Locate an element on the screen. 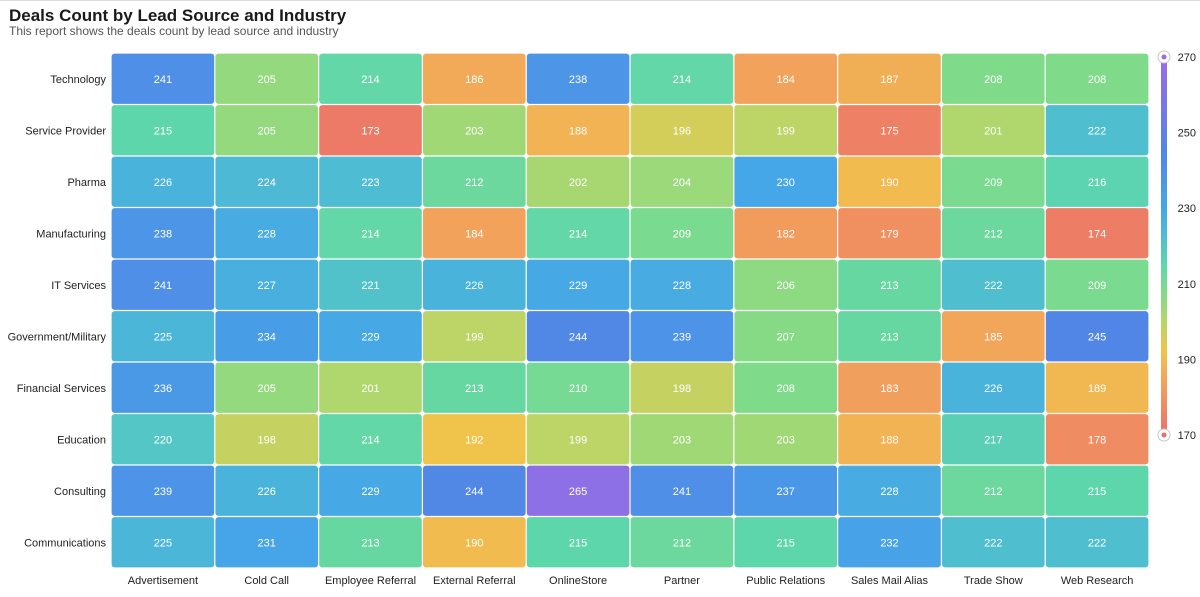 Image resolution: width=1200 pixels, height=597 pixels. cell-manufacturing-public-relations is located at coordinates (785, 233).